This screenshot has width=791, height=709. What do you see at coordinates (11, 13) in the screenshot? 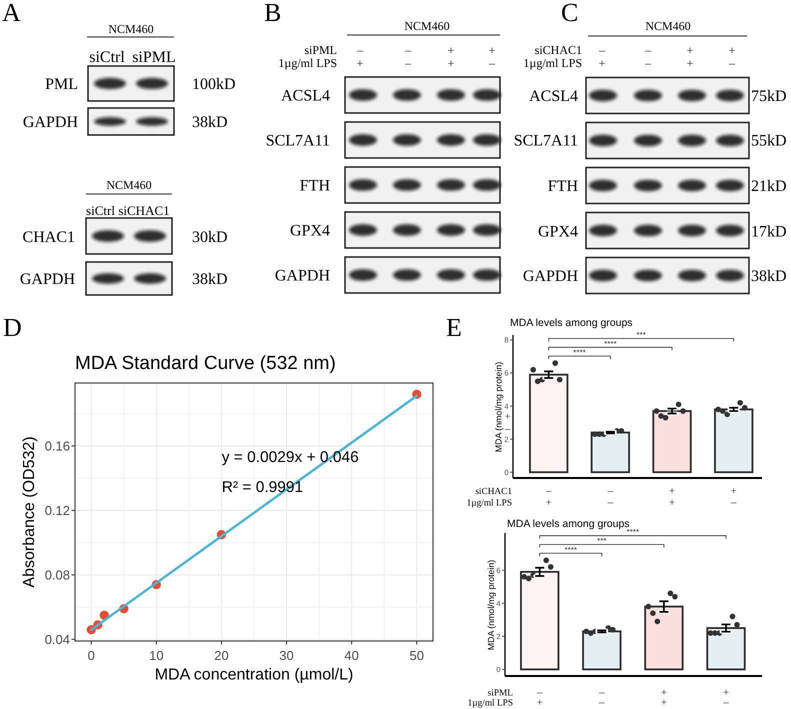
I see `text: A` at bounding box center [11, 13].